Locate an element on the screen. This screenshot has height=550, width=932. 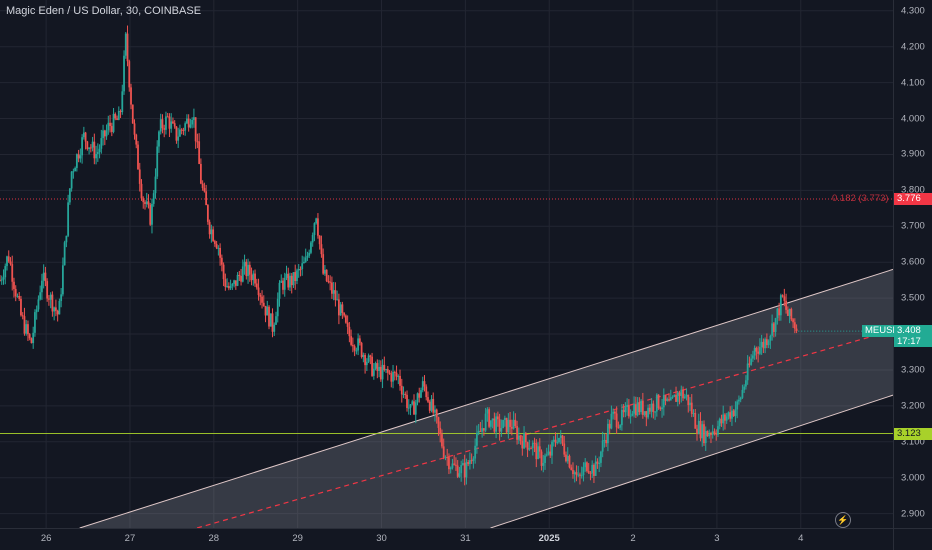
last-price-tag: 3.408 17:17 is located at coordinates (913, 336).